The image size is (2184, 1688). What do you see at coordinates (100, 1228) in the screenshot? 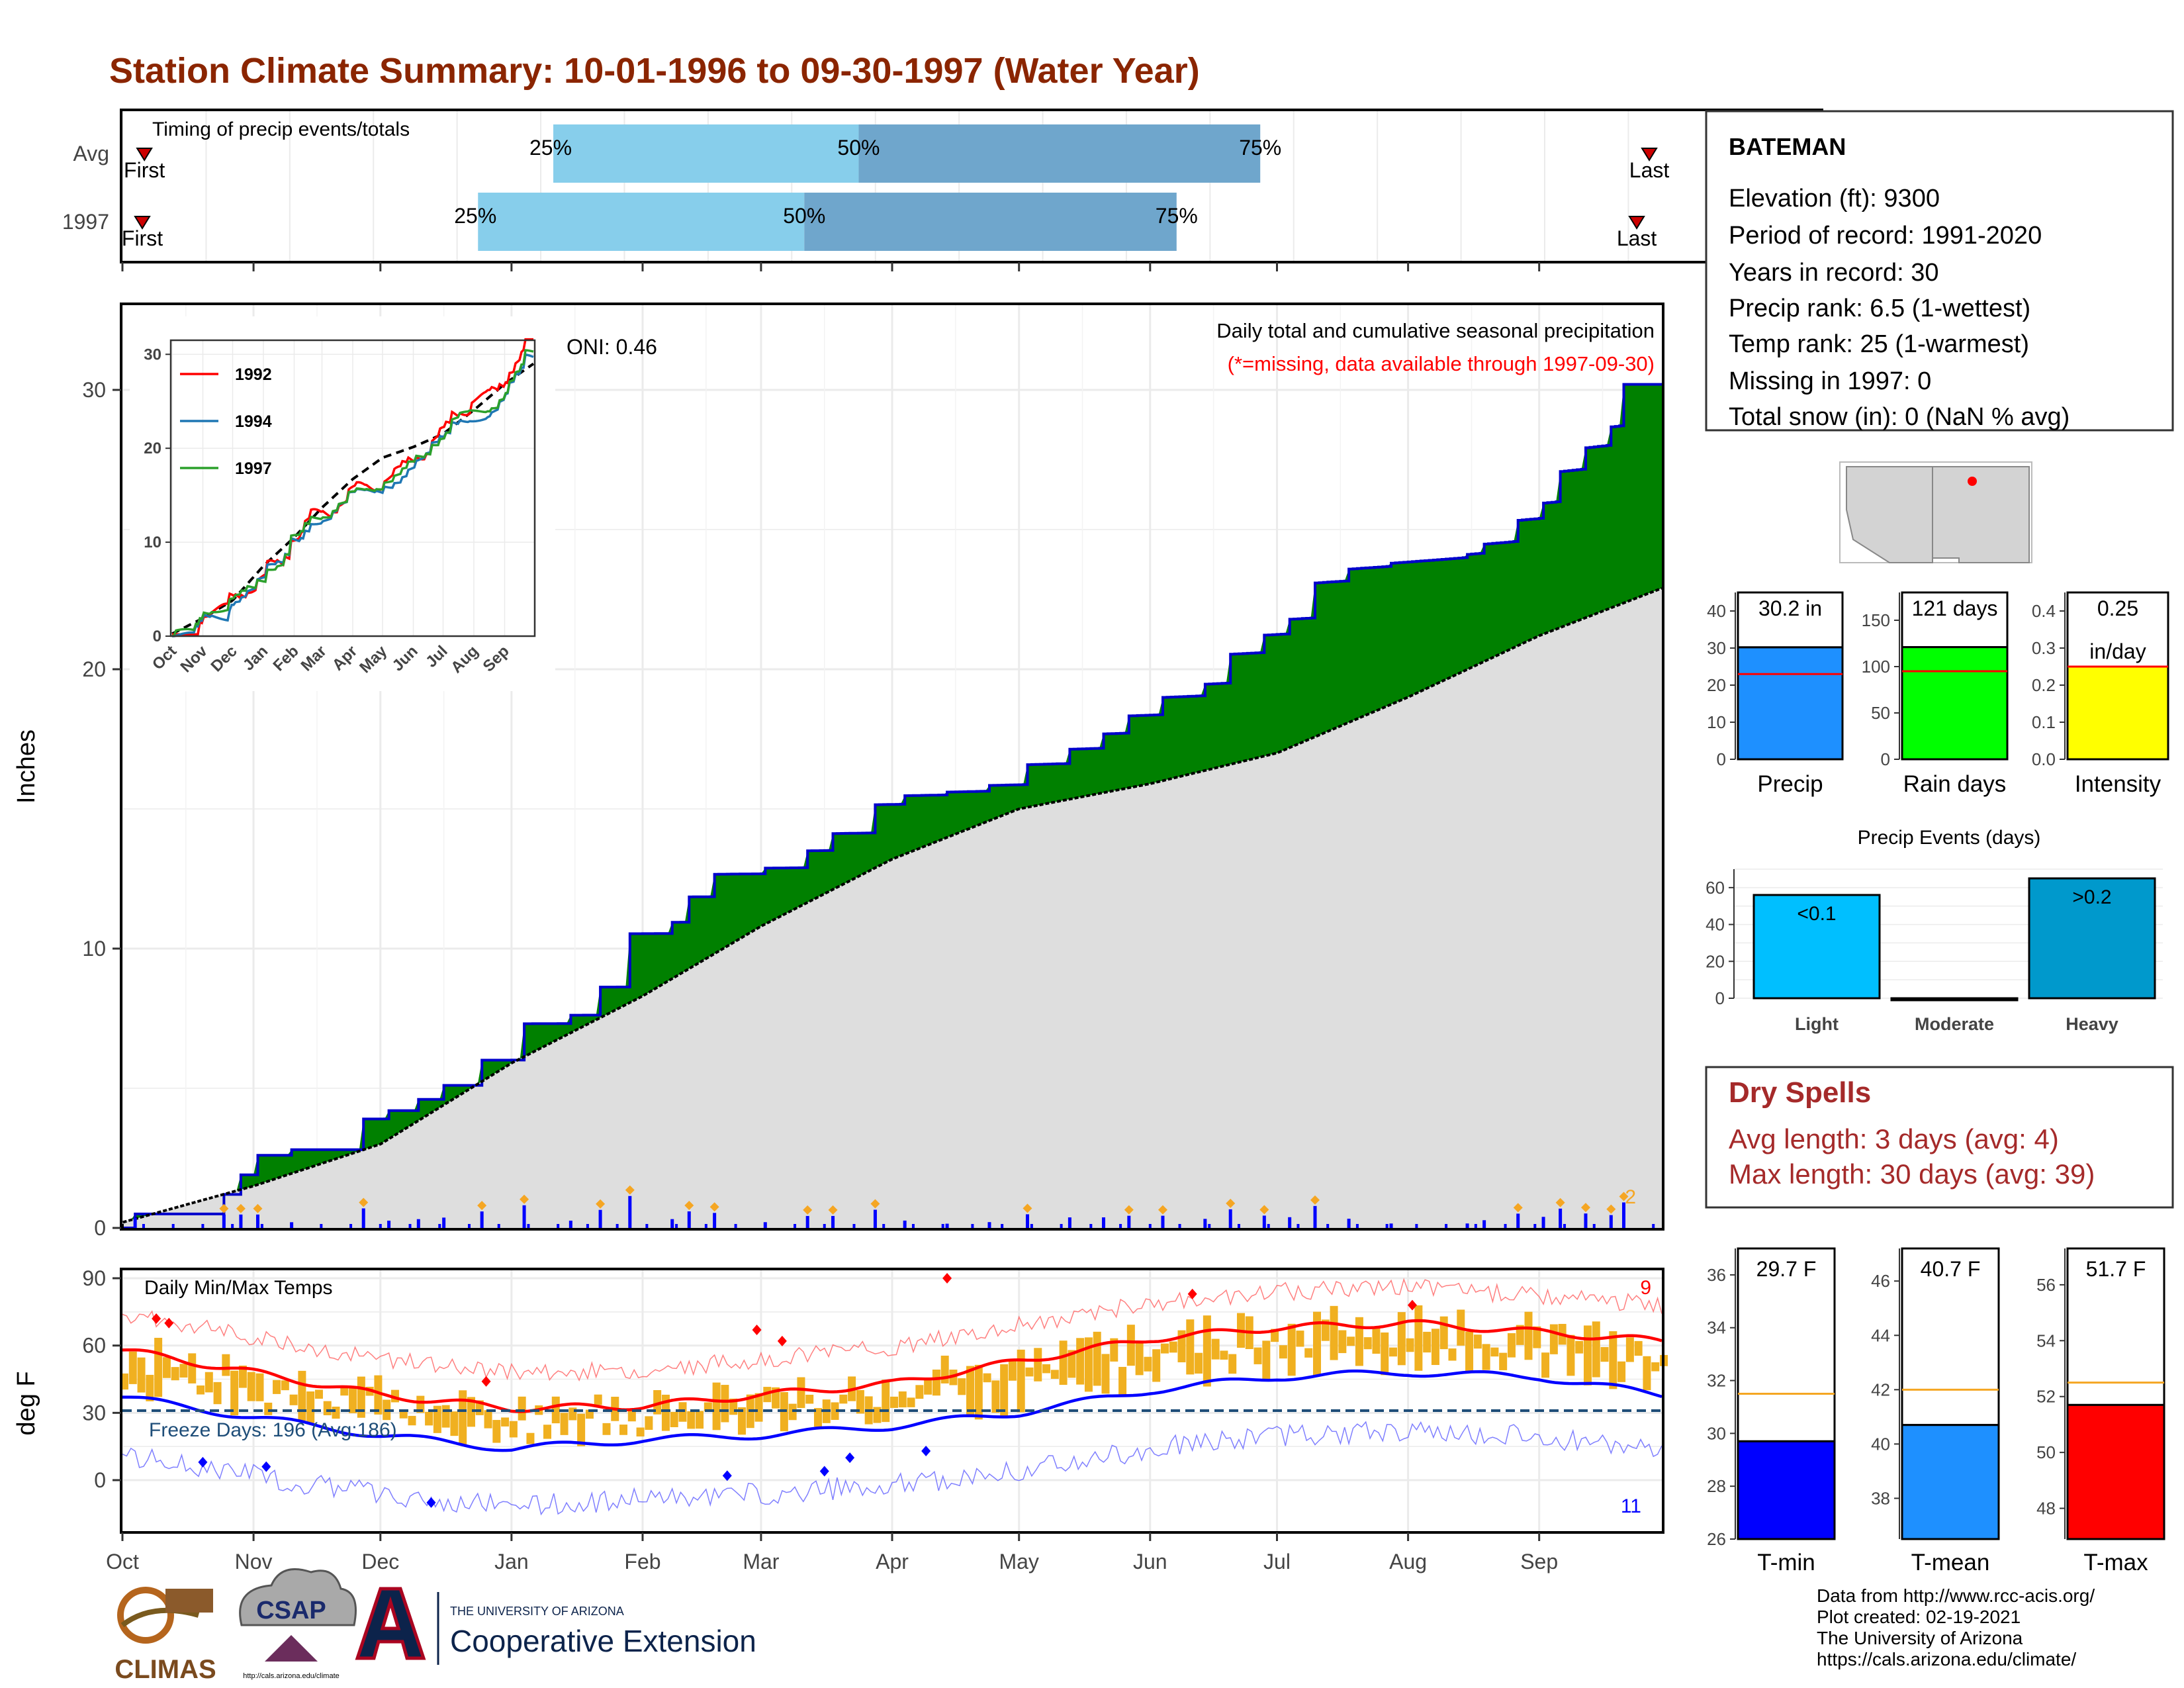
I see `precip-ytick-label: 0` at bounding box center [100, 1228].